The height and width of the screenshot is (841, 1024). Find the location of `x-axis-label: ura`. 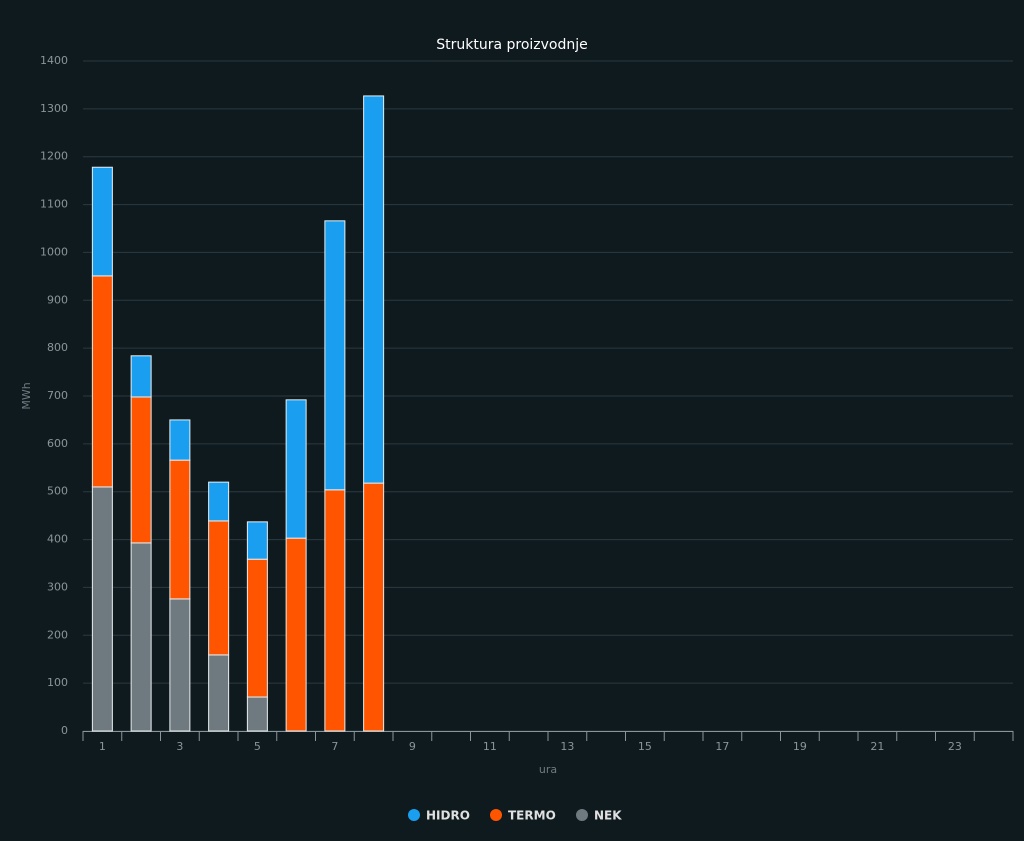

x-axis-label: ura is located at coordinates (548, 769).